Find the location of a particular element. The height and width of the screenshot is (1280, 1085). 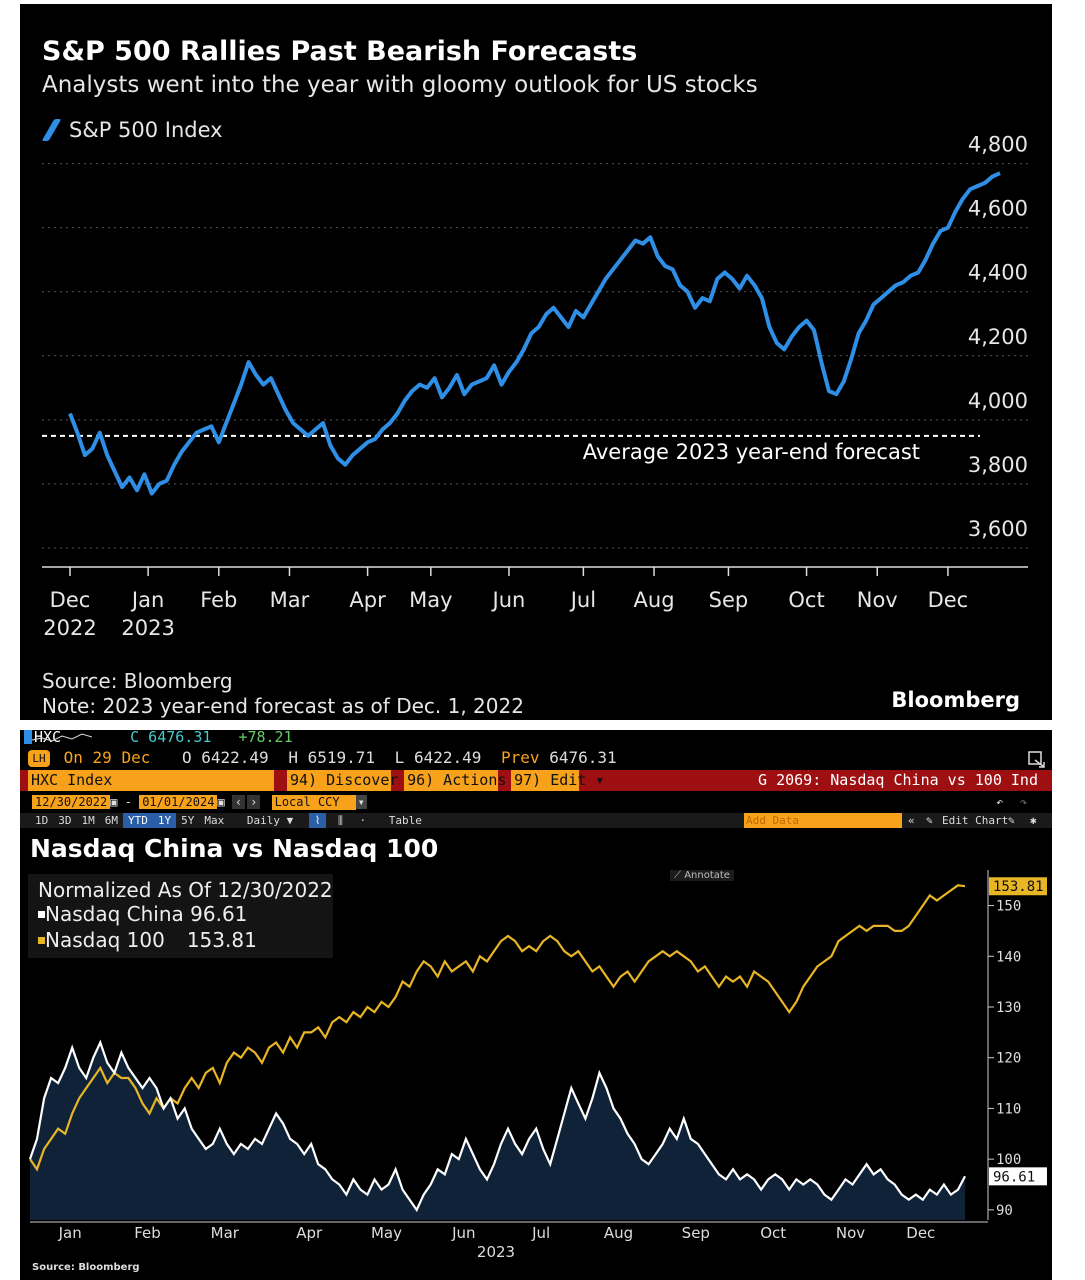

add-data-input: Add Data is located at coordinates (823, 820).